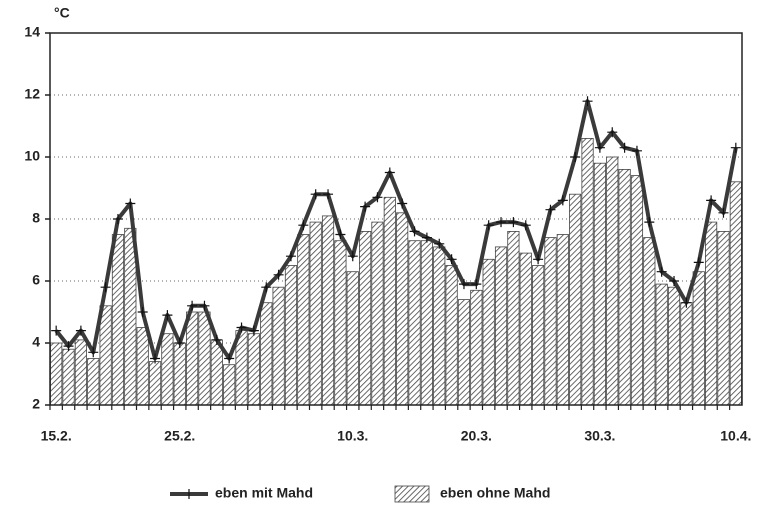 The width and height of the screenshot is (770, 509). Describe the element at coordinates (36, 218) in the screenshot. I see `y-tick-label: 8` at that location.